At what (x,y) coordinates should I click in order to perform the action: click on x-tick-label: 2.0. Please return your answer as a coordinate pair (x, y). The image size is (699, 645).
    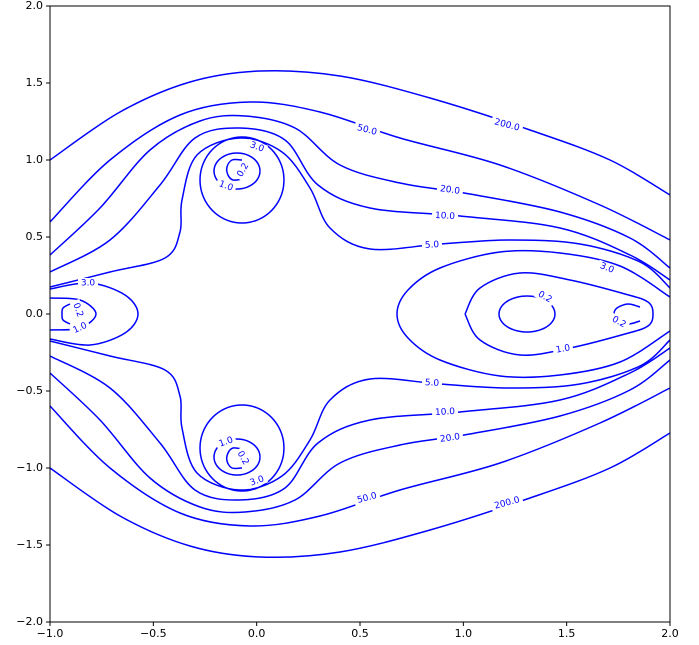
    Looking at the image, I should click on (670, 633).